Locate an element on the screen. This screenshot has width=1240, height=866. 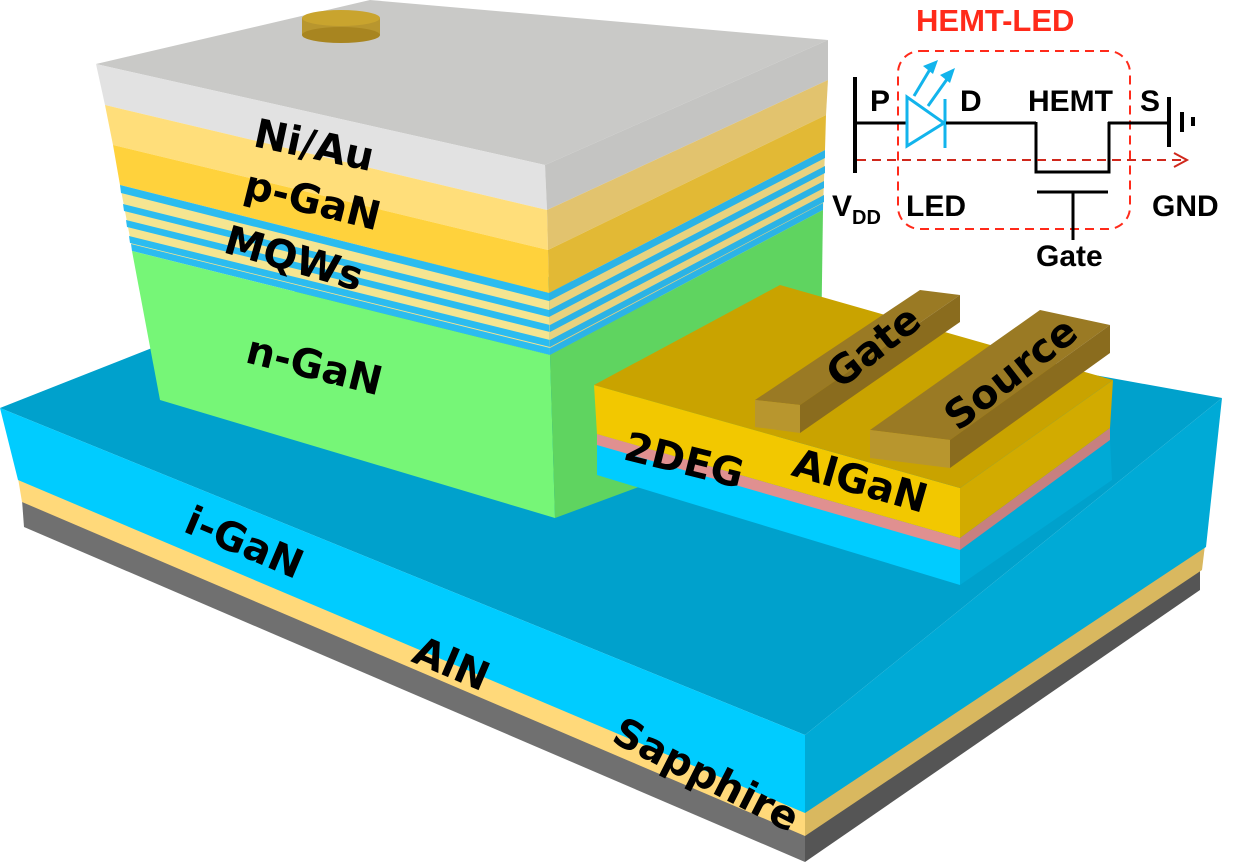
label-p-terminal: P is located at coordinates (880, 101).